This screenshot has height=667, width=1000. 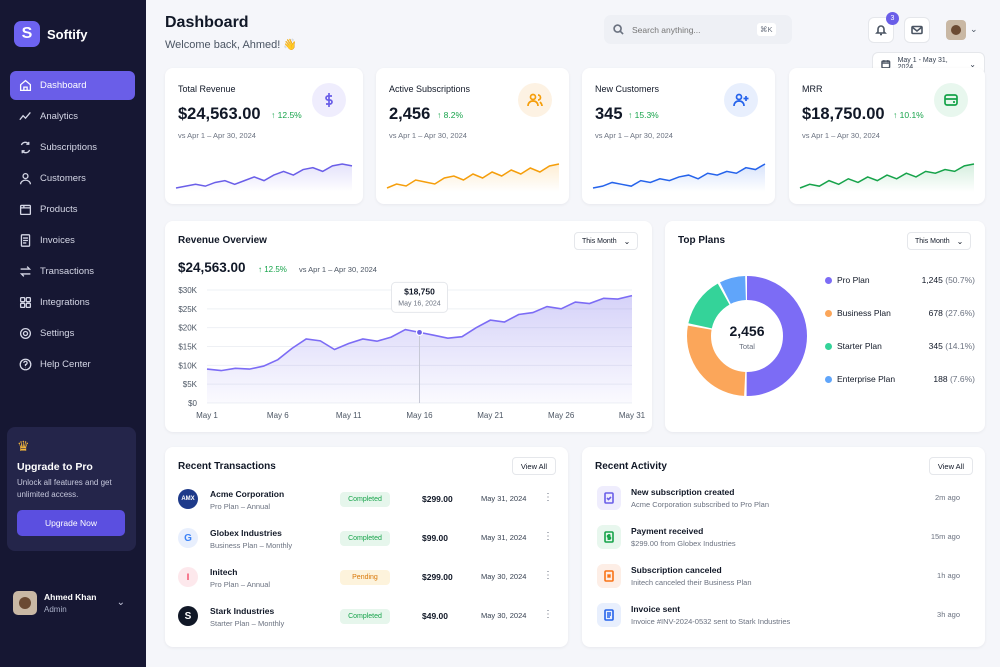 What do you see at coordinates (25, 210) in the screenshot?
I see `products-icon` at bounding box center [25, 210].